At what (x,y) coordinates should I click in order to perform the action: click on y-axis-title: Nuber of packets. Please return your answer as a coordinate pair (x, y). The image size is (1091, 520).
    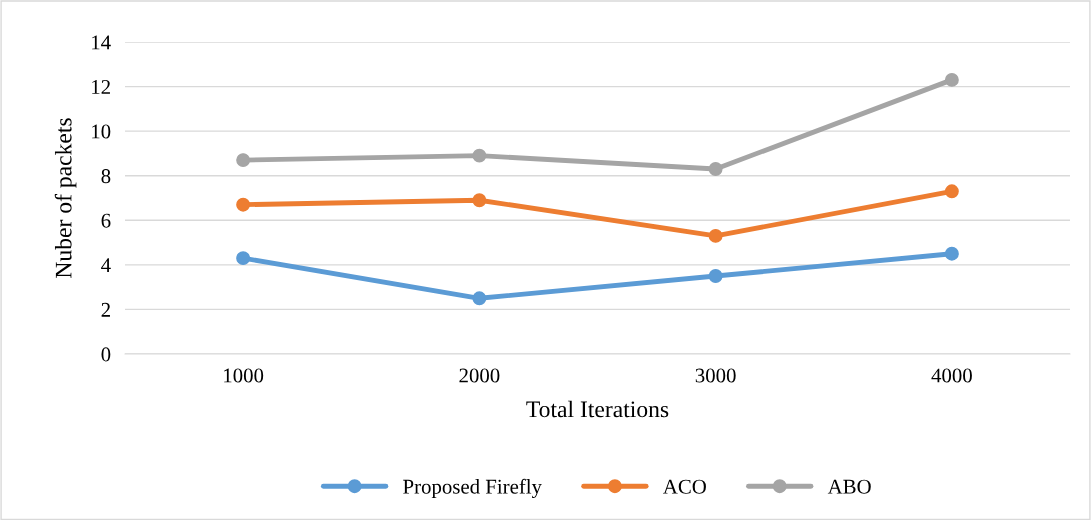
    Looking at the image, I should click on (65, 198).